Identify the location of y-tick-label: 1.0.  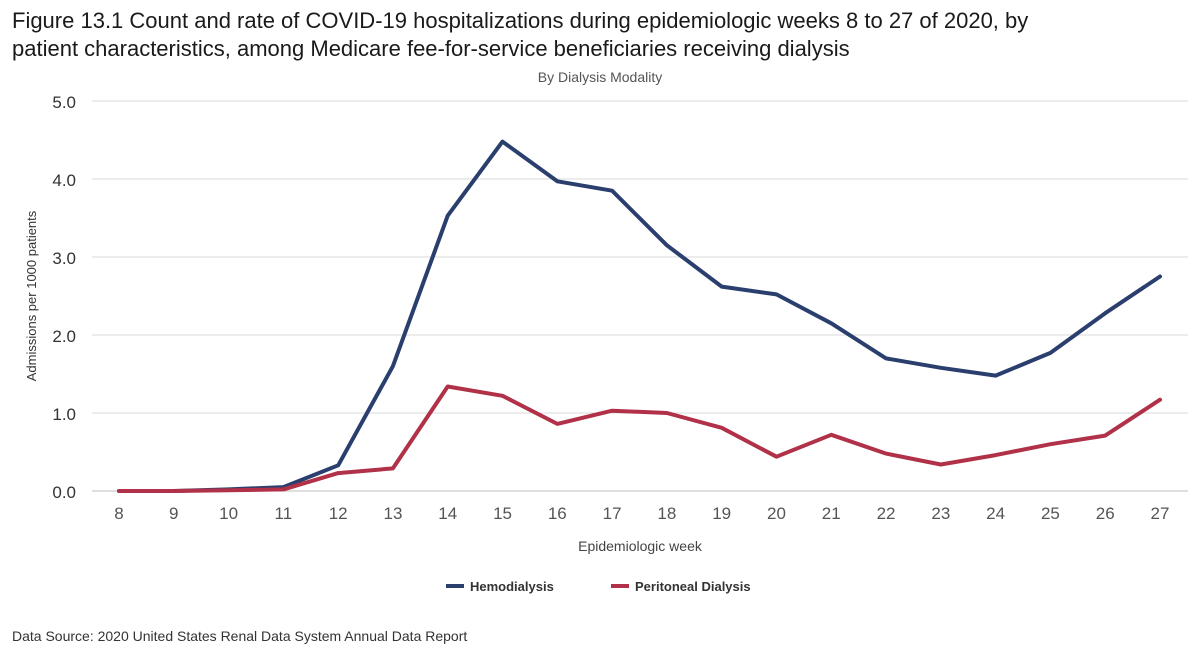
(64, 414).